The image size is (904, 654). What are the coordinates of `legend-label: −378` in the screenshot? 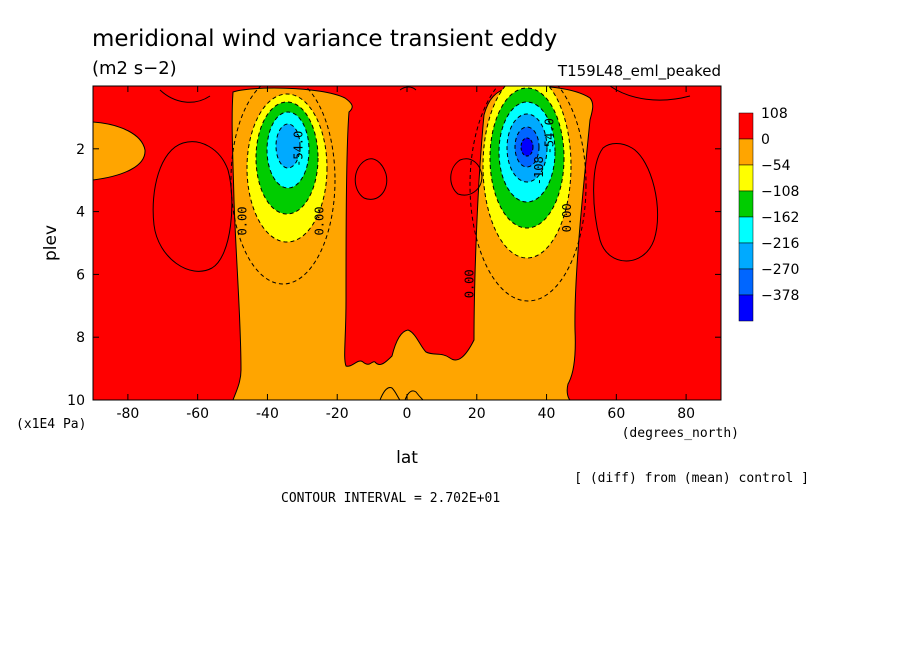 It's located at (780, 296).